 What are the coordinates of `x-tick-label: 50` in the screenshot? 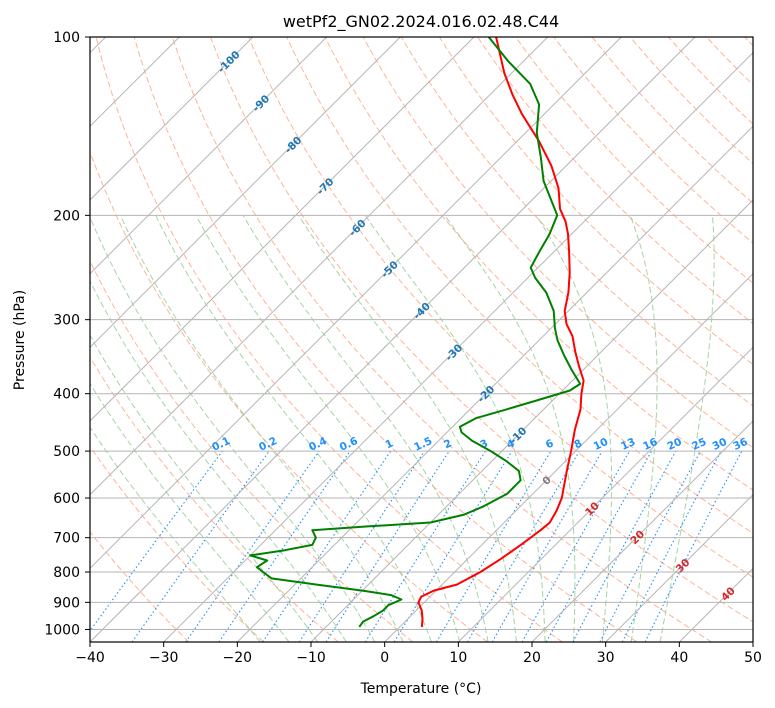 It's located at (753, 658).